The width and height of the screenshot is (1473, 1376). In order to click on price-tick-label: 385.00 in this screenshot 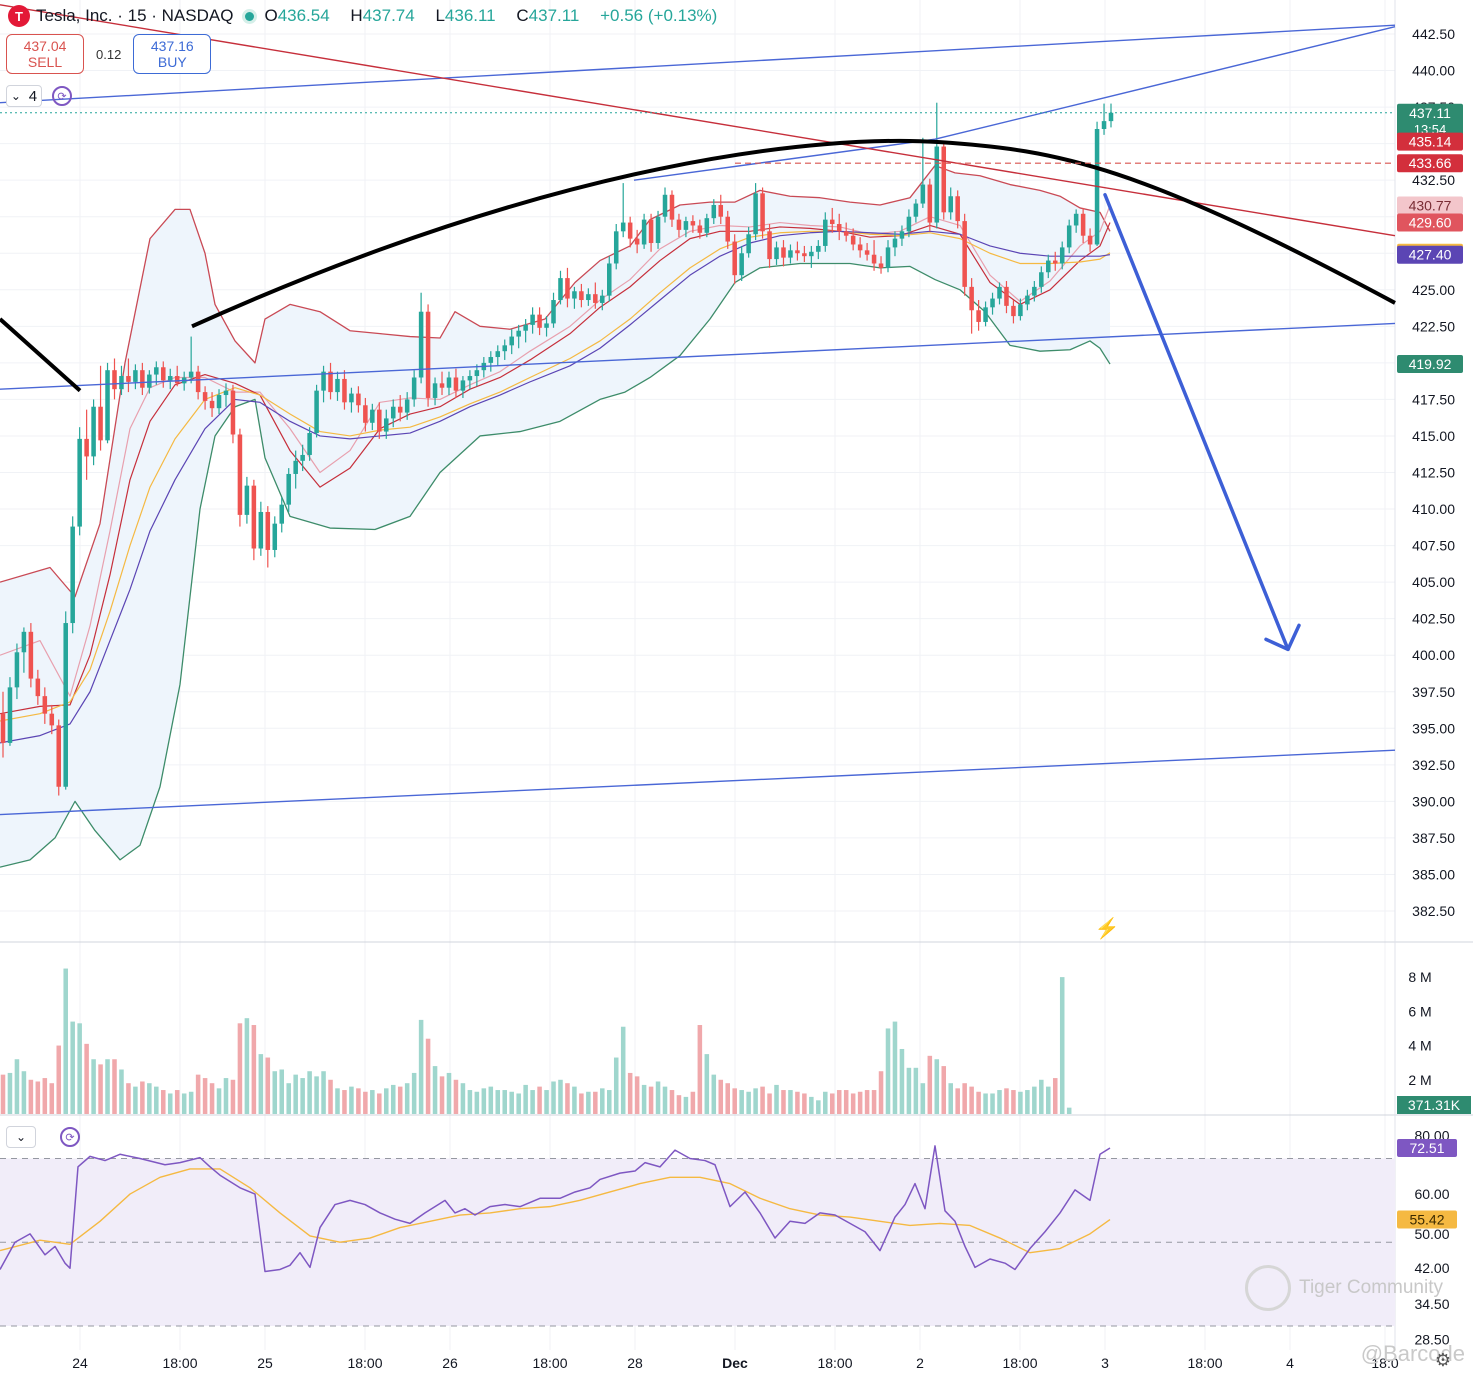, I will do `click(1433, 874)`.